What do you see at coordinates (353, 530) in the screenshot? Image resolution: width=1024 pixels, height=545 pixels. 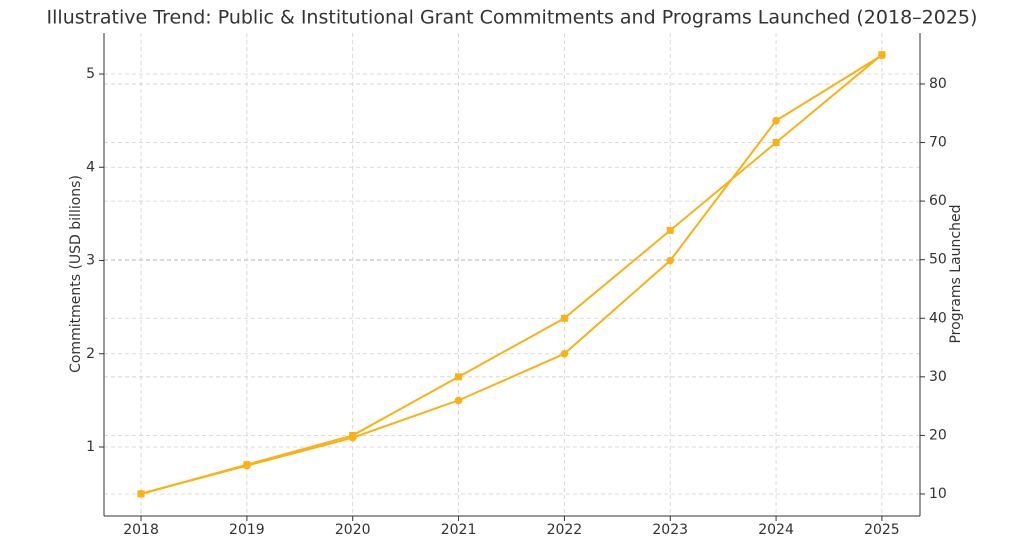 I see `x-tick-label: 2020` at bounding box center [353, 530].